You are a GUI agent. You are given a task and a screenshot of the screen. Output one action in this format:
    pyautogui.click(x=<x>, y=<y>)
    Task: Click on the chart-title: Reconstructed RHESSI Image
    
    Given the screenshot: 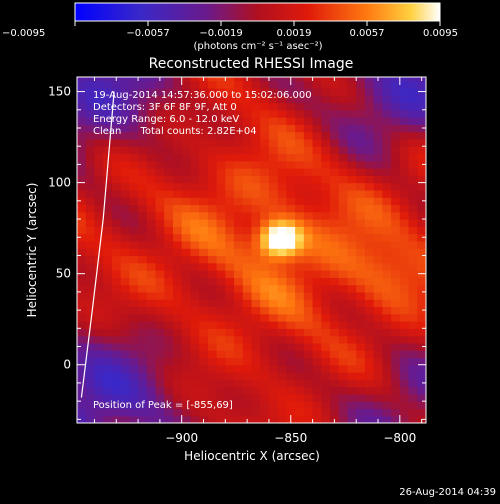 What is the action you would take?
    pyautogui.click(x=251, y=64)
    